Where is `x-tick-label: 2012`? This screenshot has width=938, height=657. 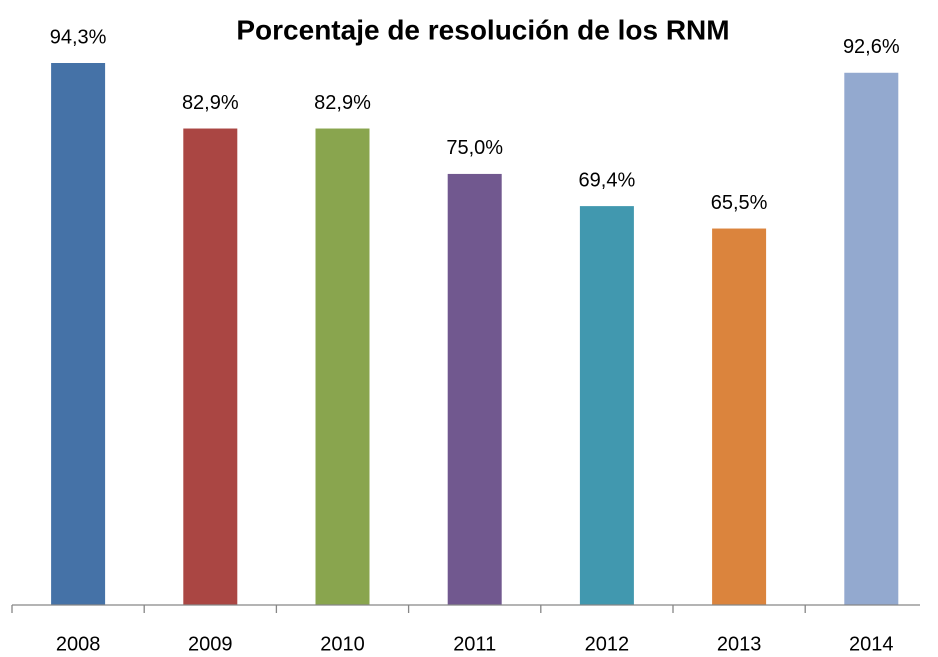
x-tick-label: 2012 is located at coordinates (607, 644).